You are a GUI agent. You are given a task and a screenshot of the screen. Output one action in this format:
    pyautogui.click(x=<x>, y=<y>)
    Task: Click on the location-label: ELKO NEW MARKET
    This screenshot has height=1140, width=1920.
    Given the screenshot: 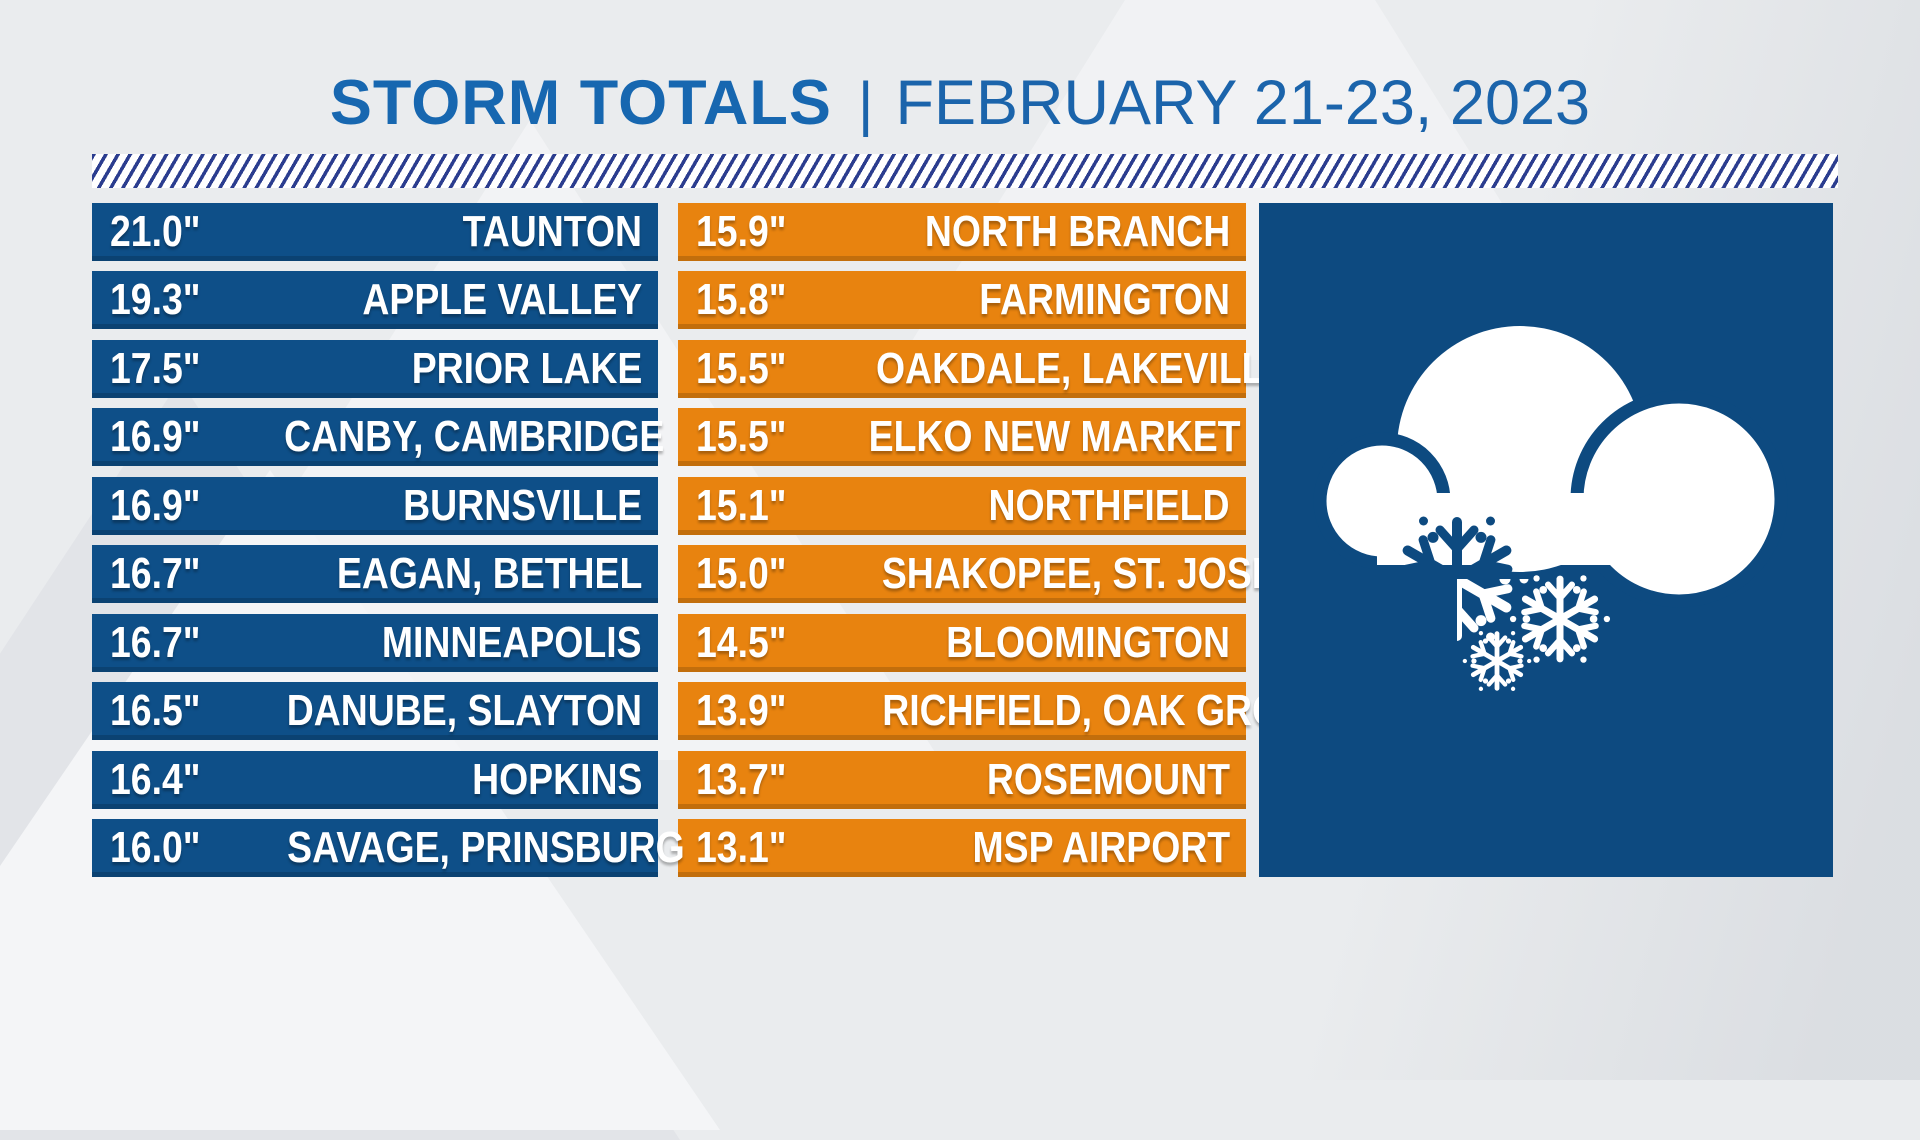 What is the action you would take?
    pyautogui.click(x=1054, y=437)
    